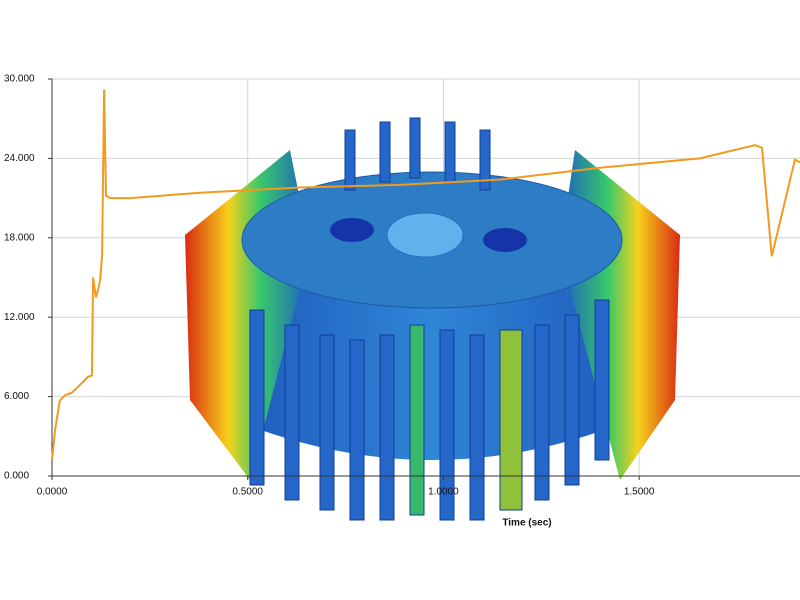  What do you see at coordinates (16, 476) in the screenshot?
I see `y-tick-label: 0.000` at bounding box center [16, 476].